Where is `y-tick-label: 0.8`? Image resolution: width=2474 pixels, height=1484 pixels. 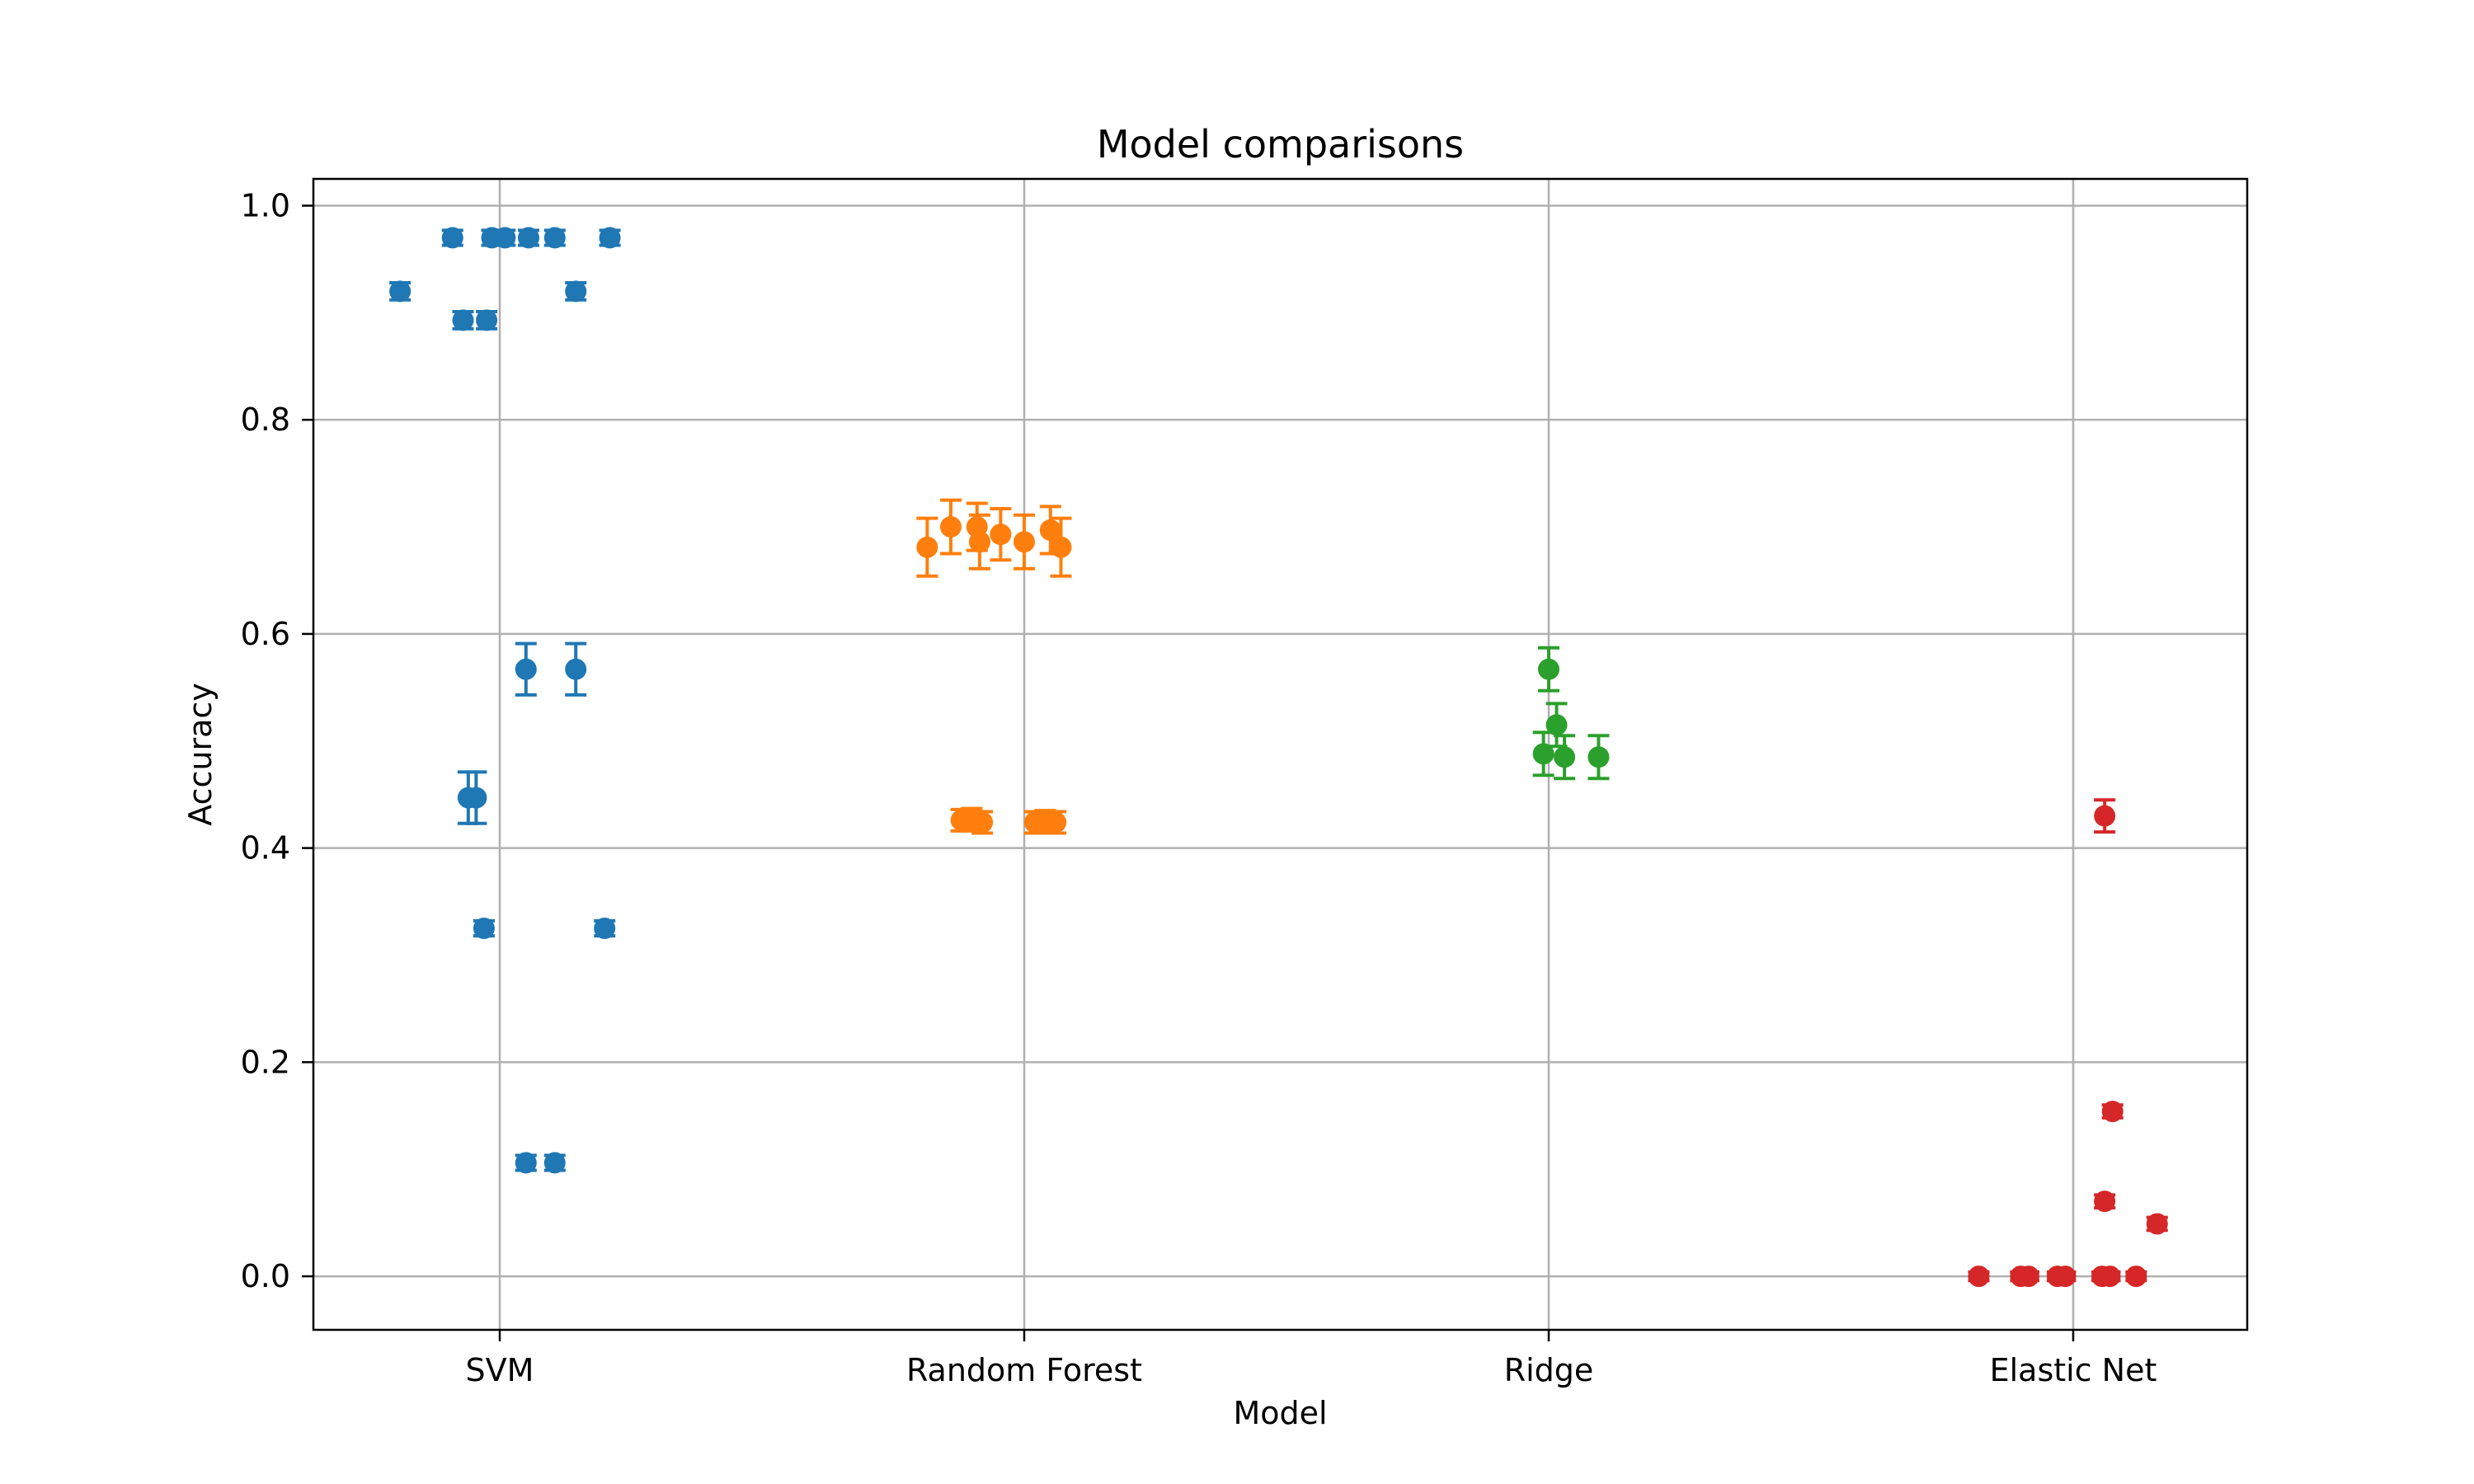 y-tick-label: 0.8 is located at coordinates (265, 420).